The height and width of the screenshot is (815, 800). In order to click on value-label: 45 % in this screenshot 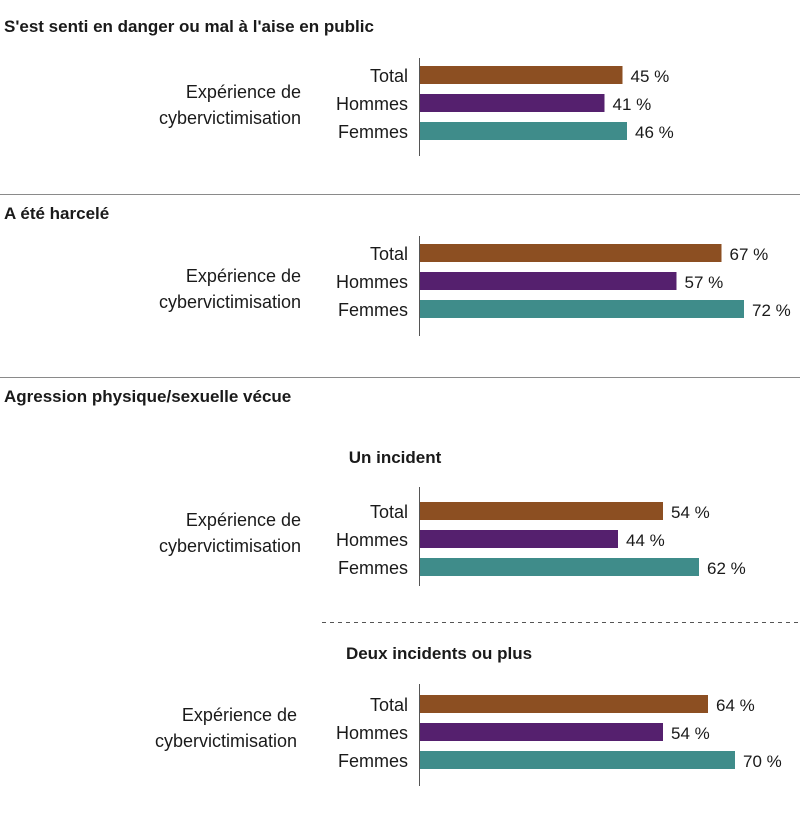, I will do `click(650, 76)`.